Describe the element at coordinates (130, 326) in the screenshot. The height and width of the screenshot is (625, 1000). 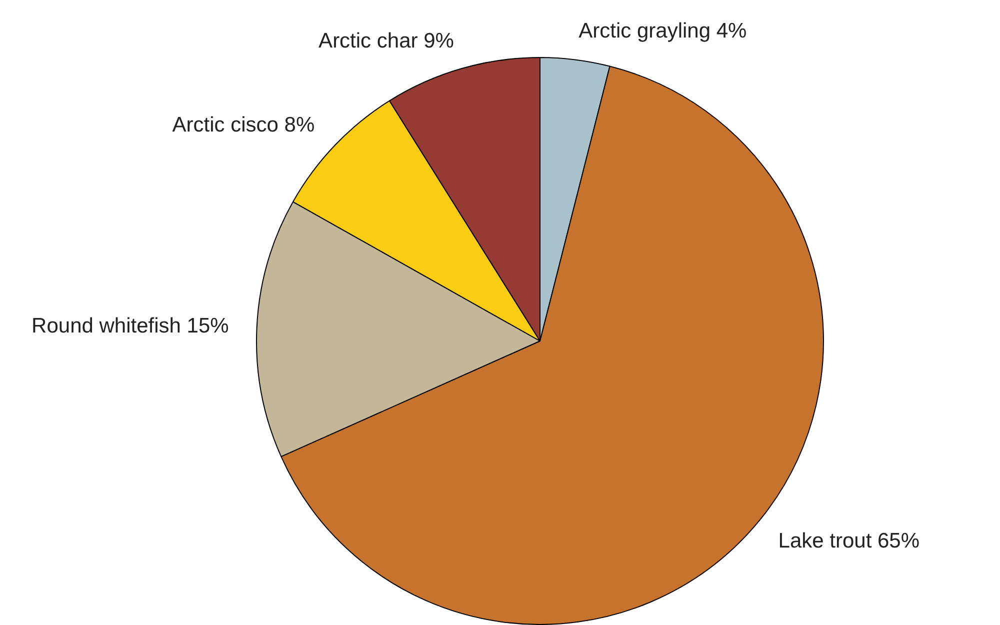
I see `slice-label: Round whitefish 15%` at that location.